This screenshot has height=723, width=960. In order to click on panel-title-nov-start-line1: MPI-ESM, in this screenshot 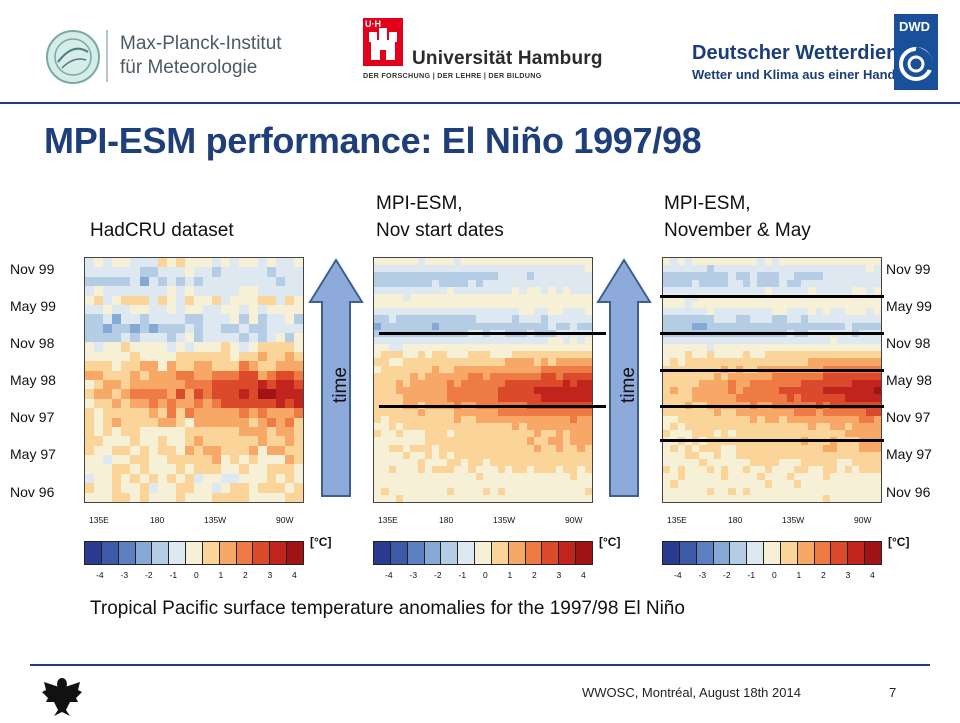, I will do `click(419, 203)`.